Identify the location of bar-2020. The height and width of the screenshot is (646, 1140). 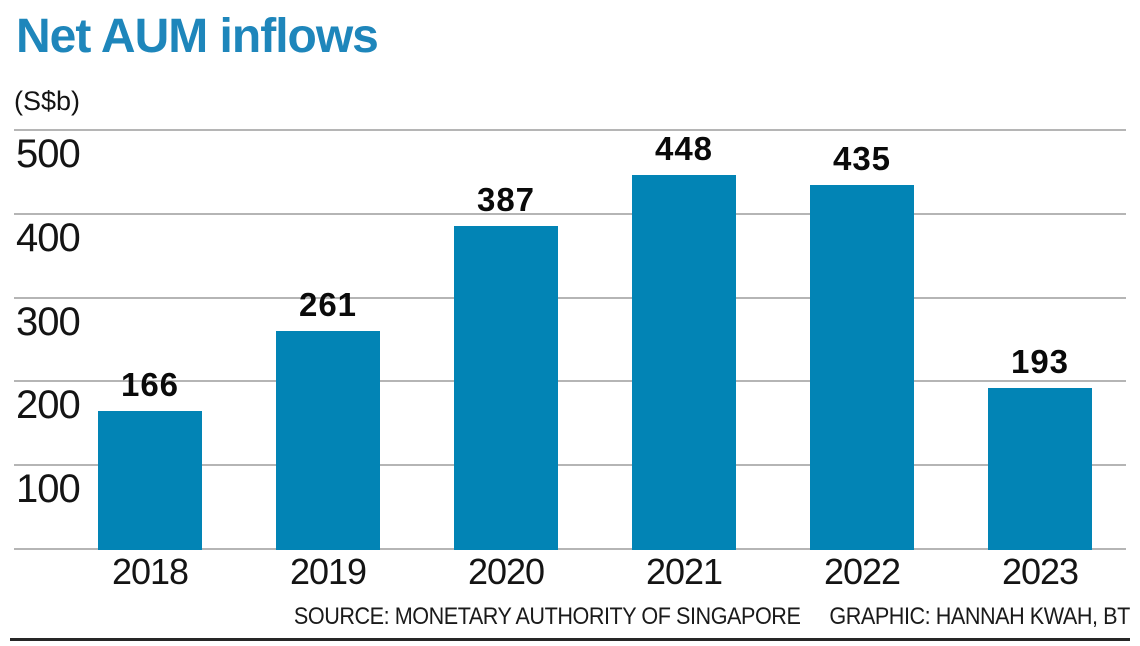
(506, 387).